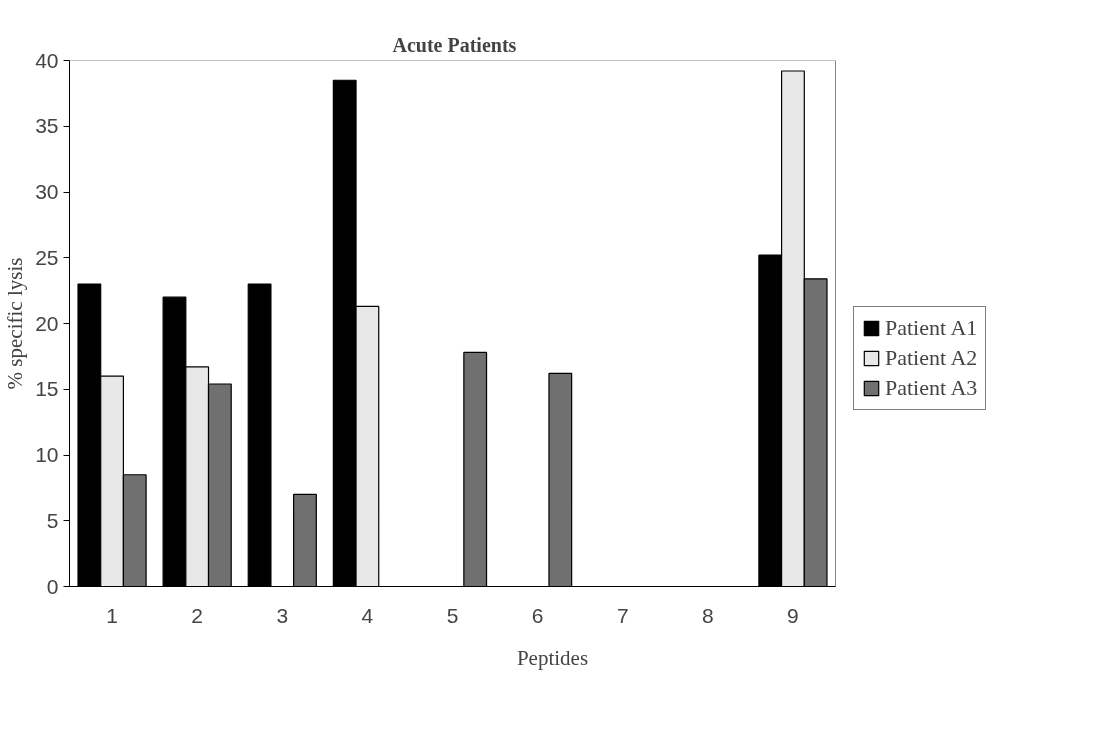 The width and height of the screenshot is (1096, 755). Describe the element at coordinates (47, 323) in the screenshot. I see `y-tick-label: 20` at that location.